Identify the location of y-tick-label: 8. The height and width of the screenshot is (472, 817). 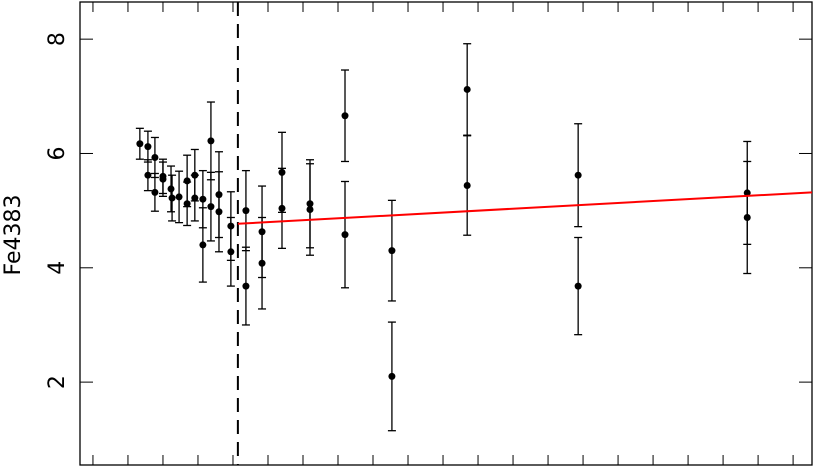
(57, 39).